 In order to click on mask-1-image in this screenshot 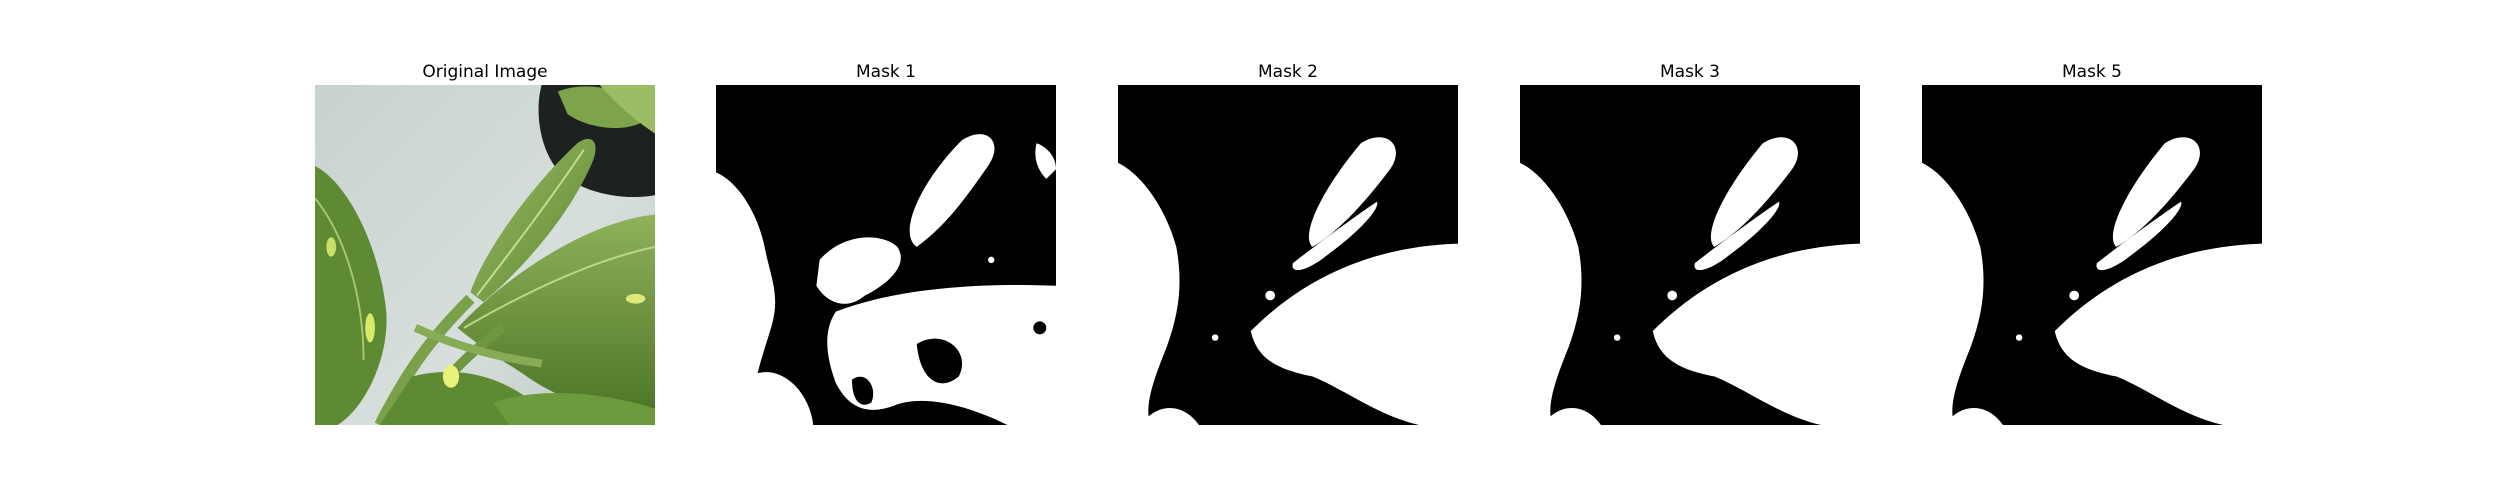, I will do `click(886, 255)`.